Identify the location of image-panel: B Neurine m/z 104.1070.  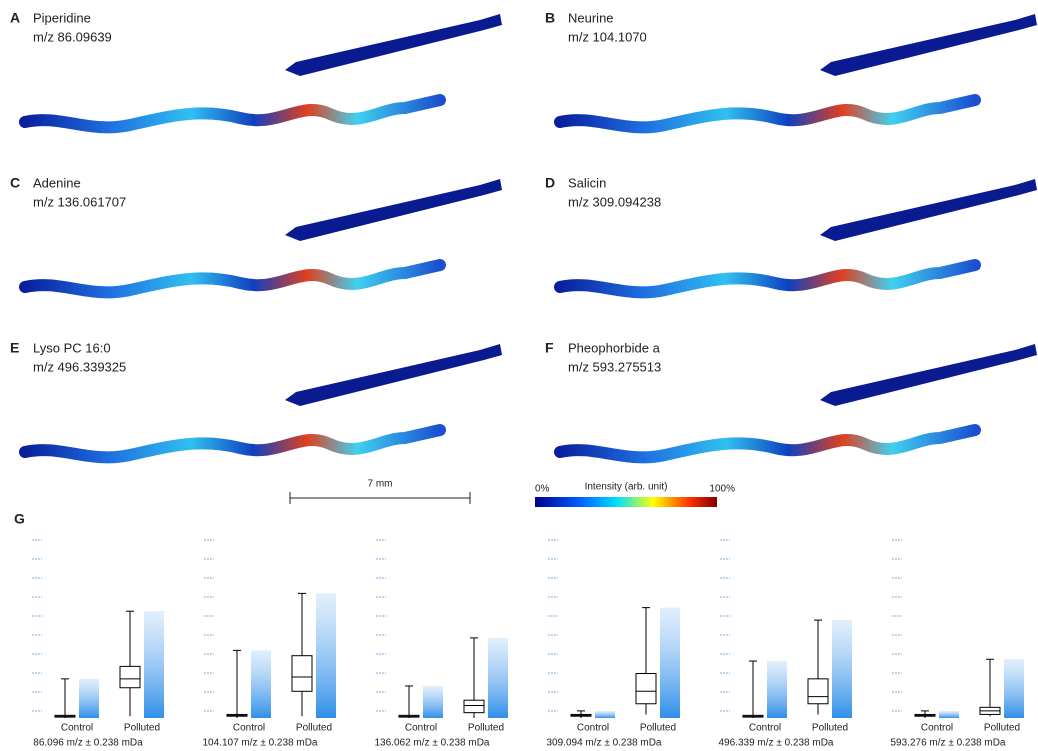
(791, 69).